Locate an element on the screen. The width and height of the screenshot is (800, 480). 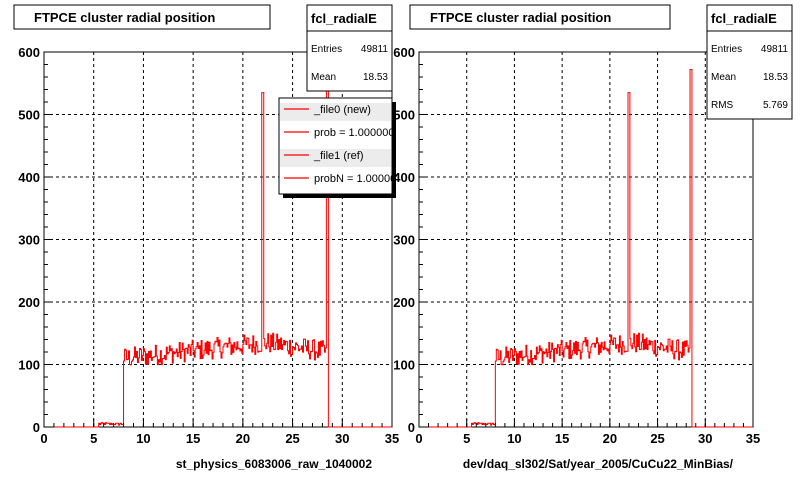
stats-label: RMS is located at coordinates (722, 105).